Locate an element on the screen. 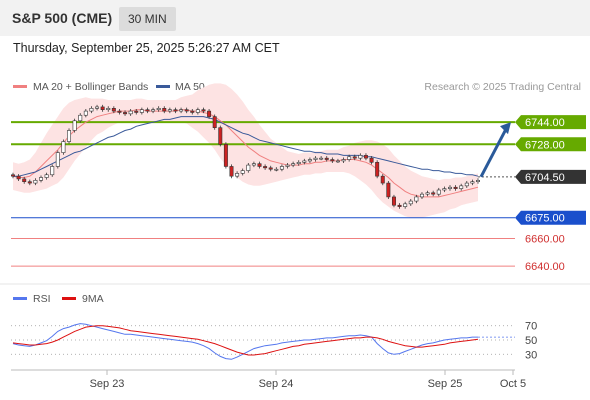 This screenshot has height=400, width=590. time-tick-label: Sep 25 is located at coordinates (445, 384).